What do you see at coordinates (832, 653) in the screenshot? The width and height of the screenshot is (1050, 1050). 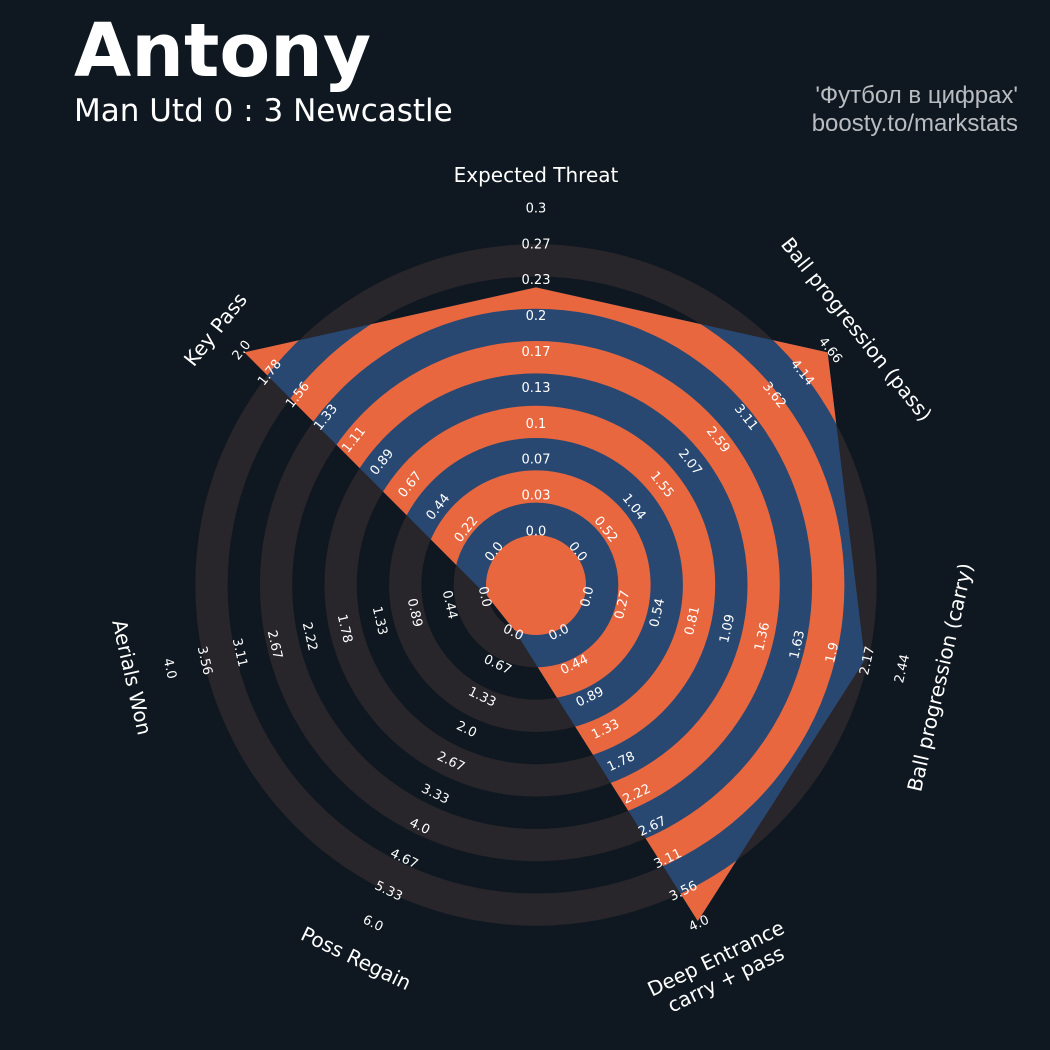 I see `tick-label: 1.9` at bounding box center [832, 653].